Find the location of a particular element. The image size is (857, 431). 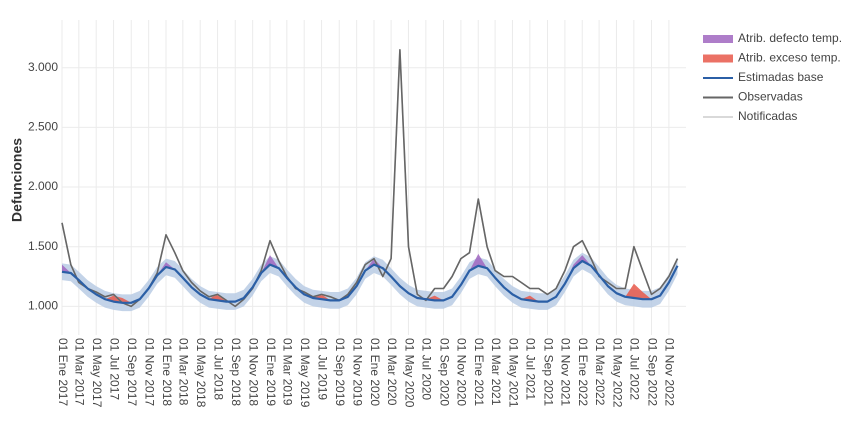

x-tick-label: 01 Ene 2021 is located at coordinates (479, 372).